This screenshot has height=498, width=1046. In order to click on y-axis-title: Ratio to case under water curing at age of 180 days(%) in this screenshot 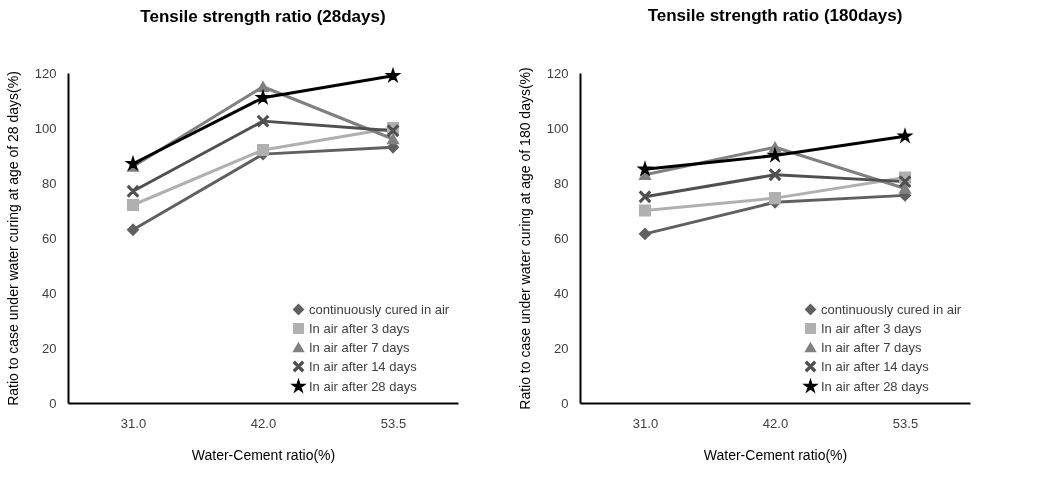, I will do `click(524, 238)`.